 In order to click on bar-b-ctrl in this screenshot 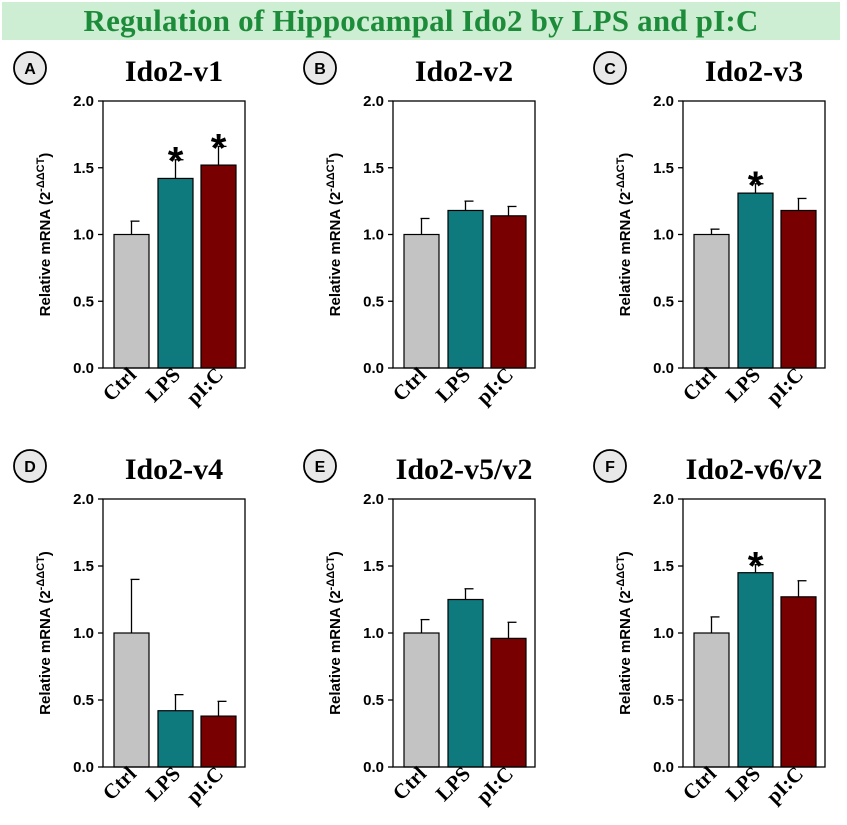, I will do `click(421, 301)`.